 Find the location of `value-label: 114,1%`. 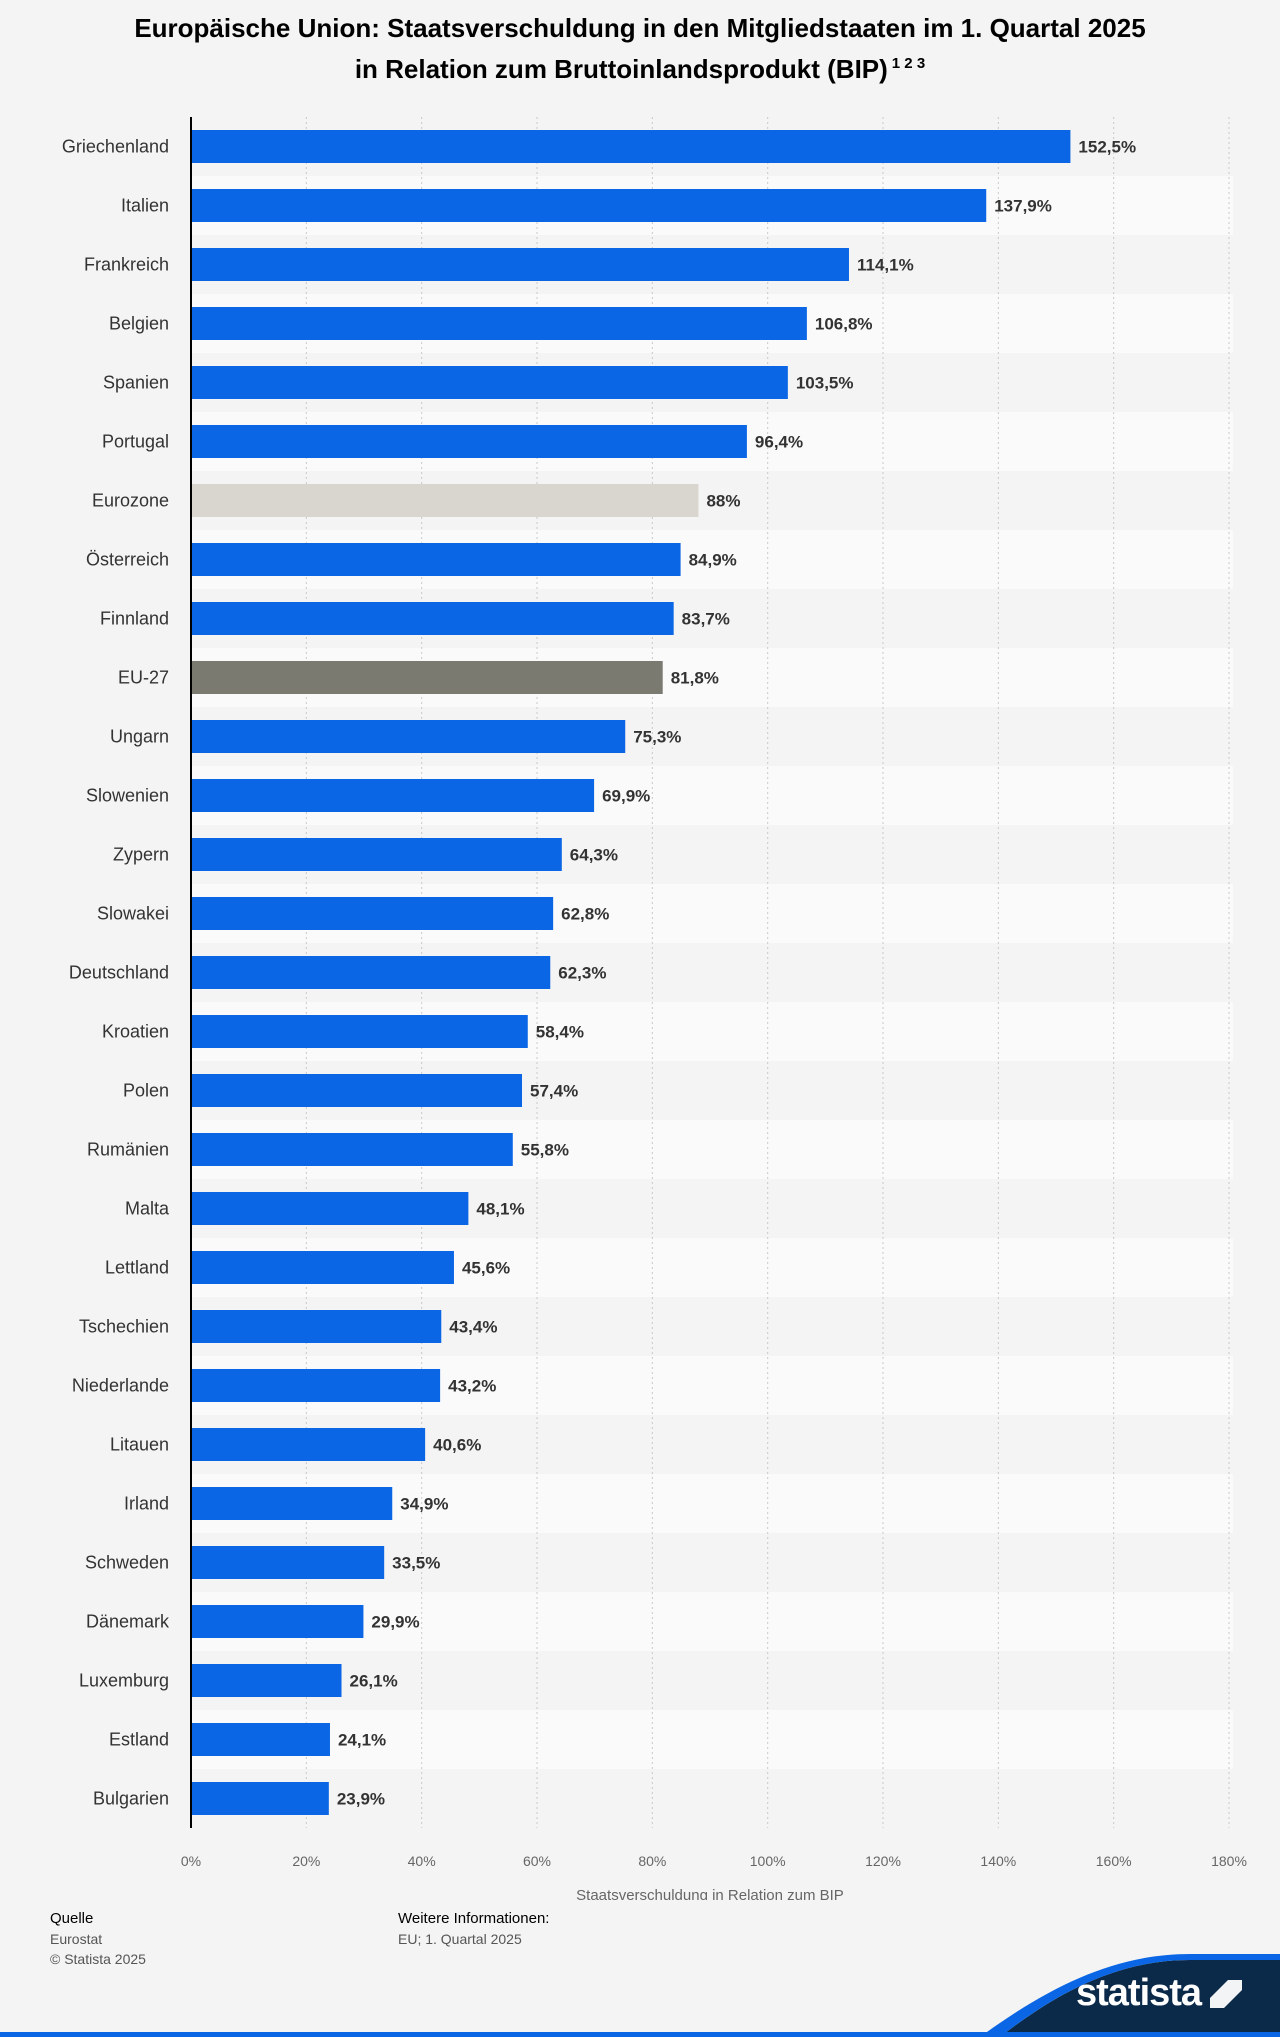

value-label: 114,1% is located at coordinates (885, 265).